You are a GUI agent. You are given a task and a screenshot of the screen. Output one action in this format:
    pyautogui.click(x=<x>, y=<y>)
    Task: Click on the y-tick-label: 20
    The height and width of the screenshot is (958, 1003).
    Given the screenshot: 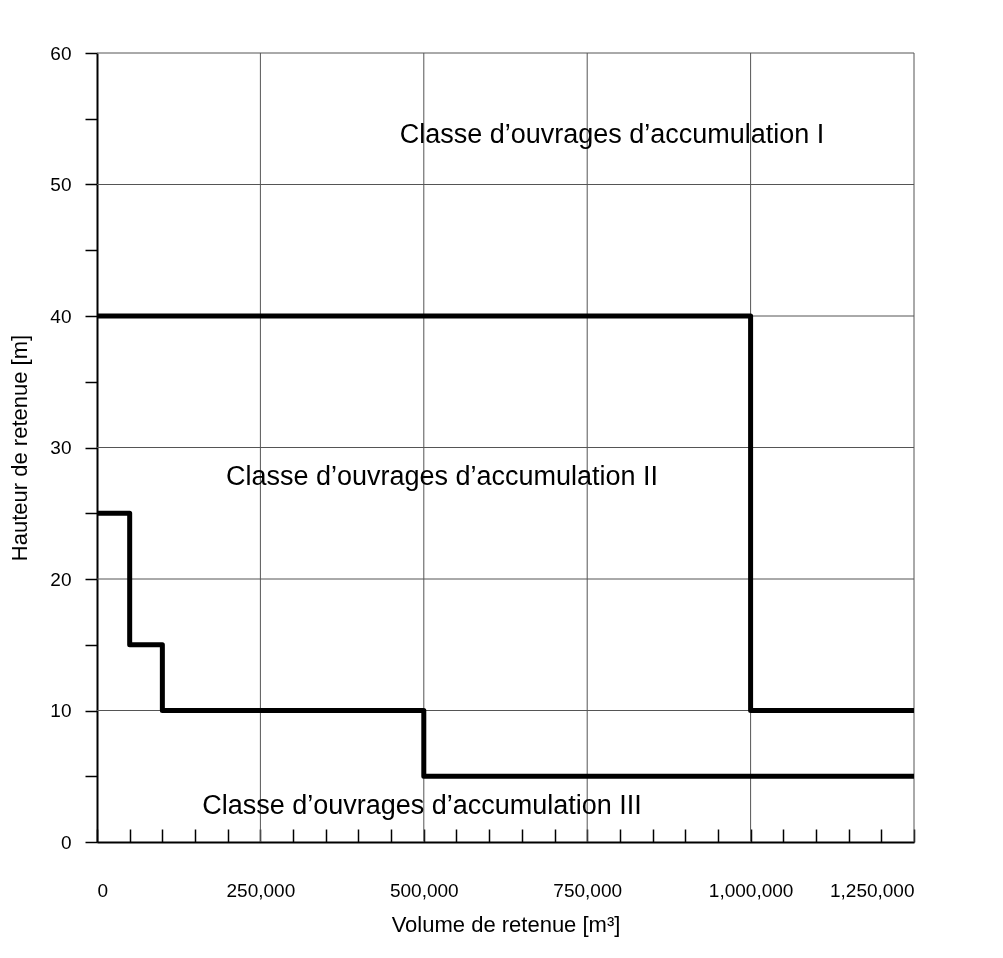 What is the action you would take?
    pyautogui.click(x=61, y=579)
    